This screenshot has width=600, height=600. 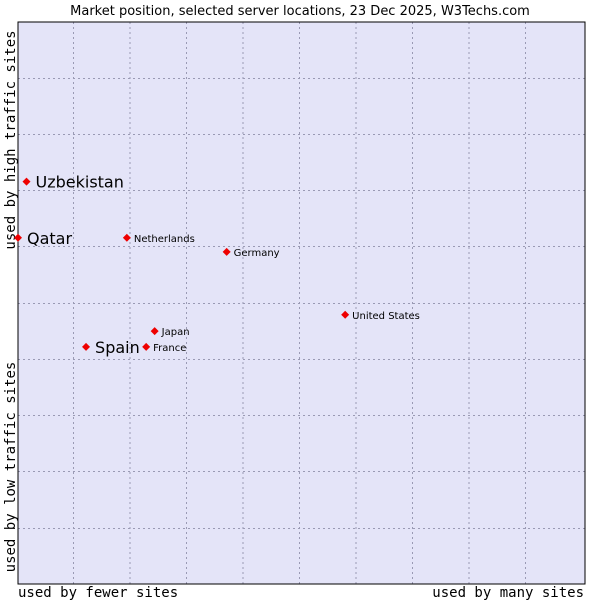 What do you see at coordinates (126, 237) in the screenshot?
I see `marker-netherlands` at bounding box center [126, 237].